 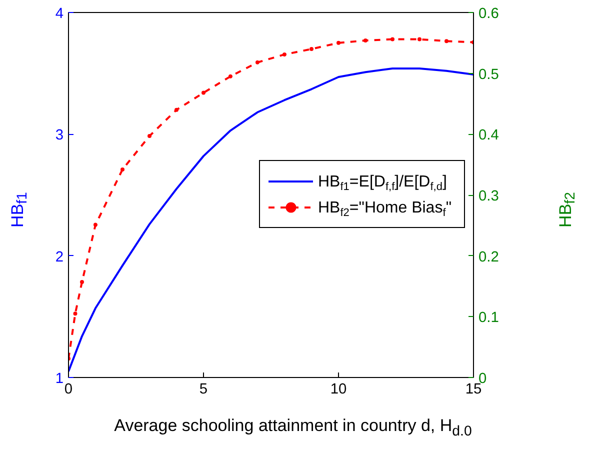 What do you see at coordinates (59, 14) in the screenshot?
I see `y-tick-label: 4` at bounding box center [59, 14].